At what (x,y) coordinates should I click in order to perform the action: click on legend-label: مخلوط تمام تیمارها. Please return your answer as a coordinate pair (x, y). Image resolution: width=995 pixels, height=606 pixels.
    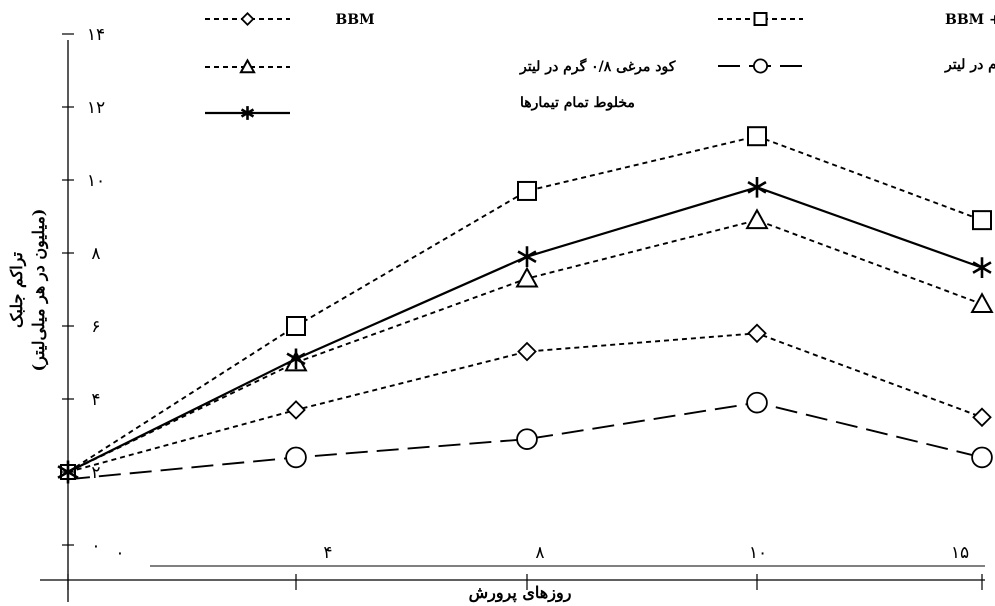
    Looking at the image, I should click on (577, 103).